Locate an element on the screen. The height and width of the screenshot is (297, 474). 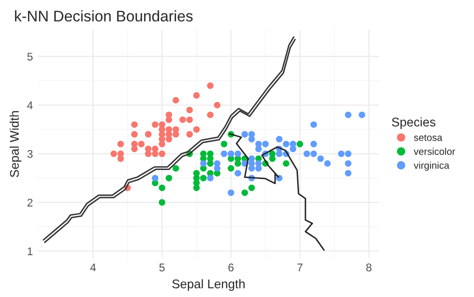
y-tick-label: 2 is located at coordinates (29, 202).